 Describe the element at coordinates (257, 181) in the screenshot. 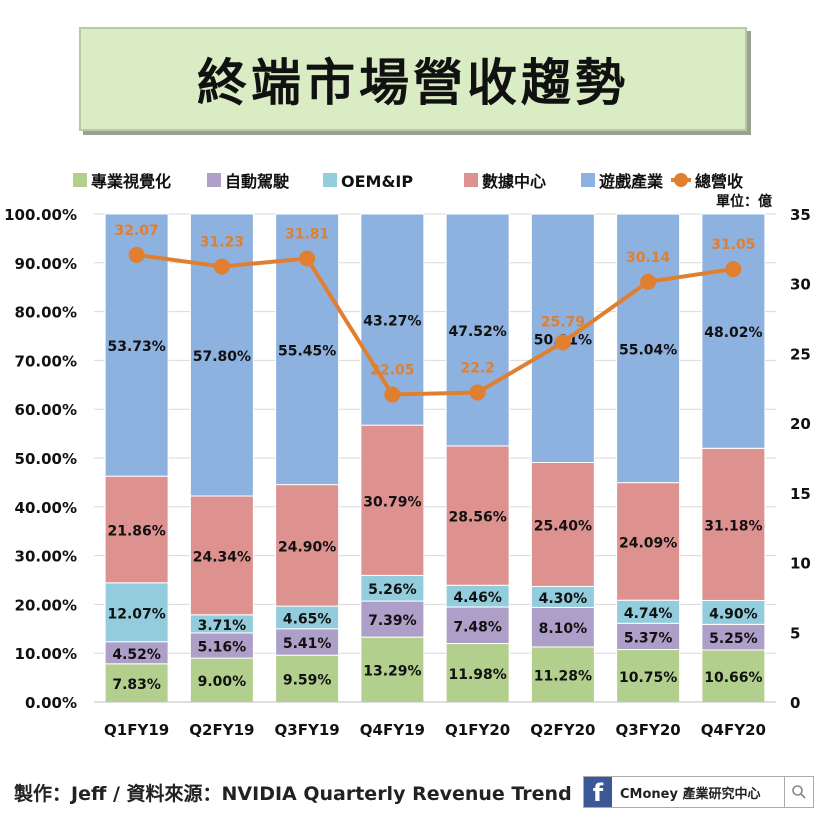

I see `legend-entry: 自動駕駛` at that location.